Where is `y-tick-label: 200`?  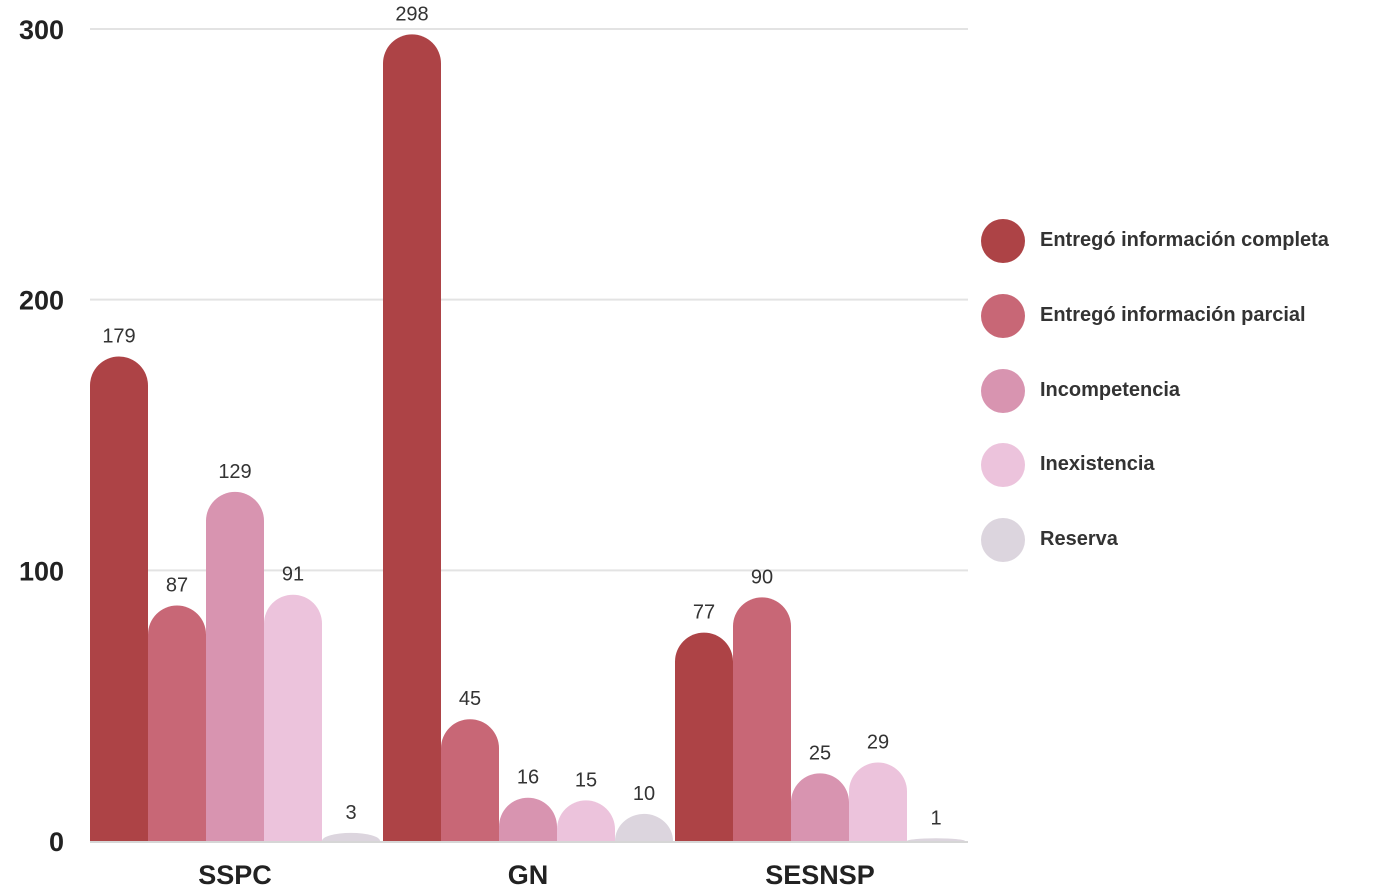
y-tick-label: 200 is located at coordinates (41, 301).